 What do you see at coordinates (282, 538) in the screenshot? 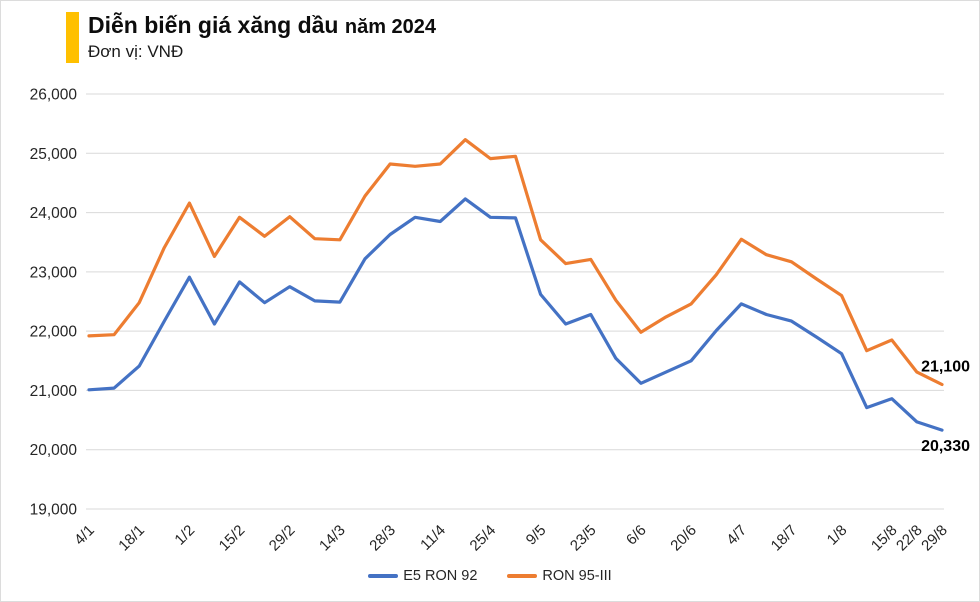
I see `x-tick-label: 29/2` at bounding box center [282, 538].